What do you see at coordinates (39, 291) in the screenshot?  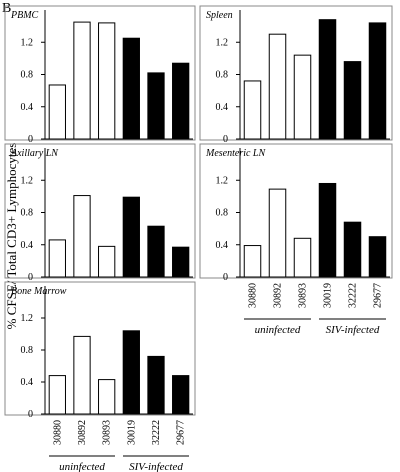 I see `panel-title: Bone Marrow` at bounding box center [39, 291].